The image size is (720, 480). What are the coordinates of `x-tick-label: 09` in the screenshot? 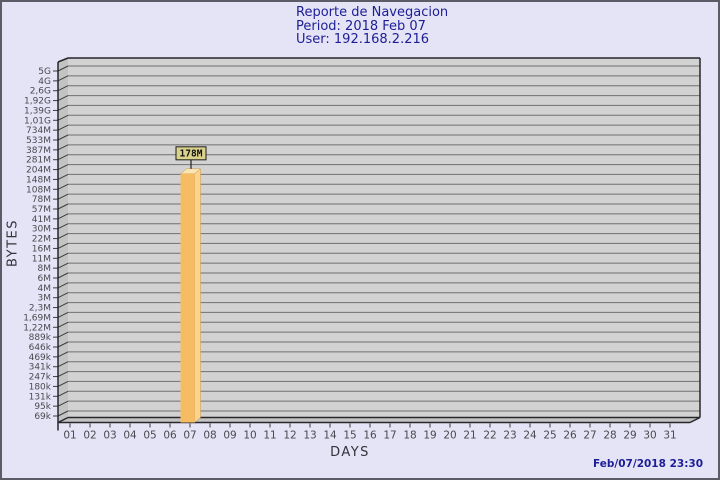 It's located at (229, 436).